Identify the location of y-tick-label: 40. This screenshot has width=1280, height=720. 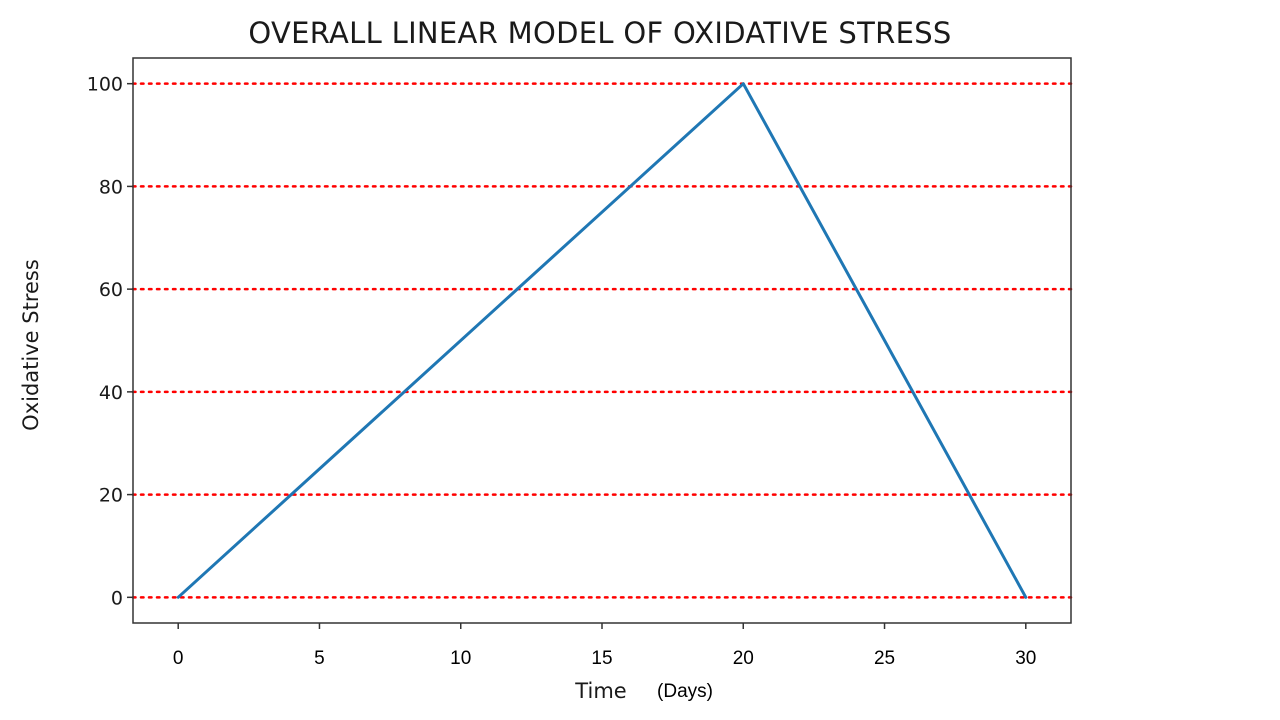
(111, 393).